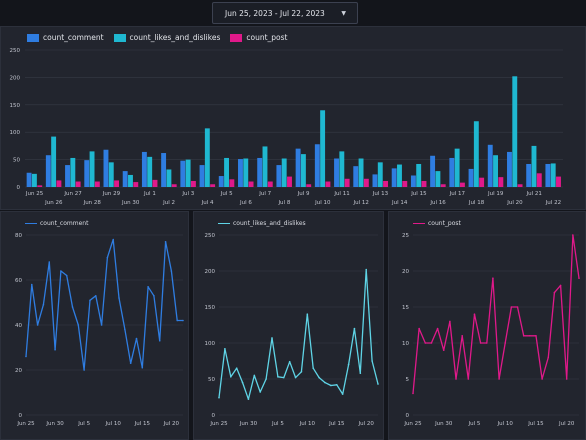 The image size is (586, 440). Describe the element at coordinates (283, 203) in the screenshot. I see `x-tick-label: Jul 8` at that location.